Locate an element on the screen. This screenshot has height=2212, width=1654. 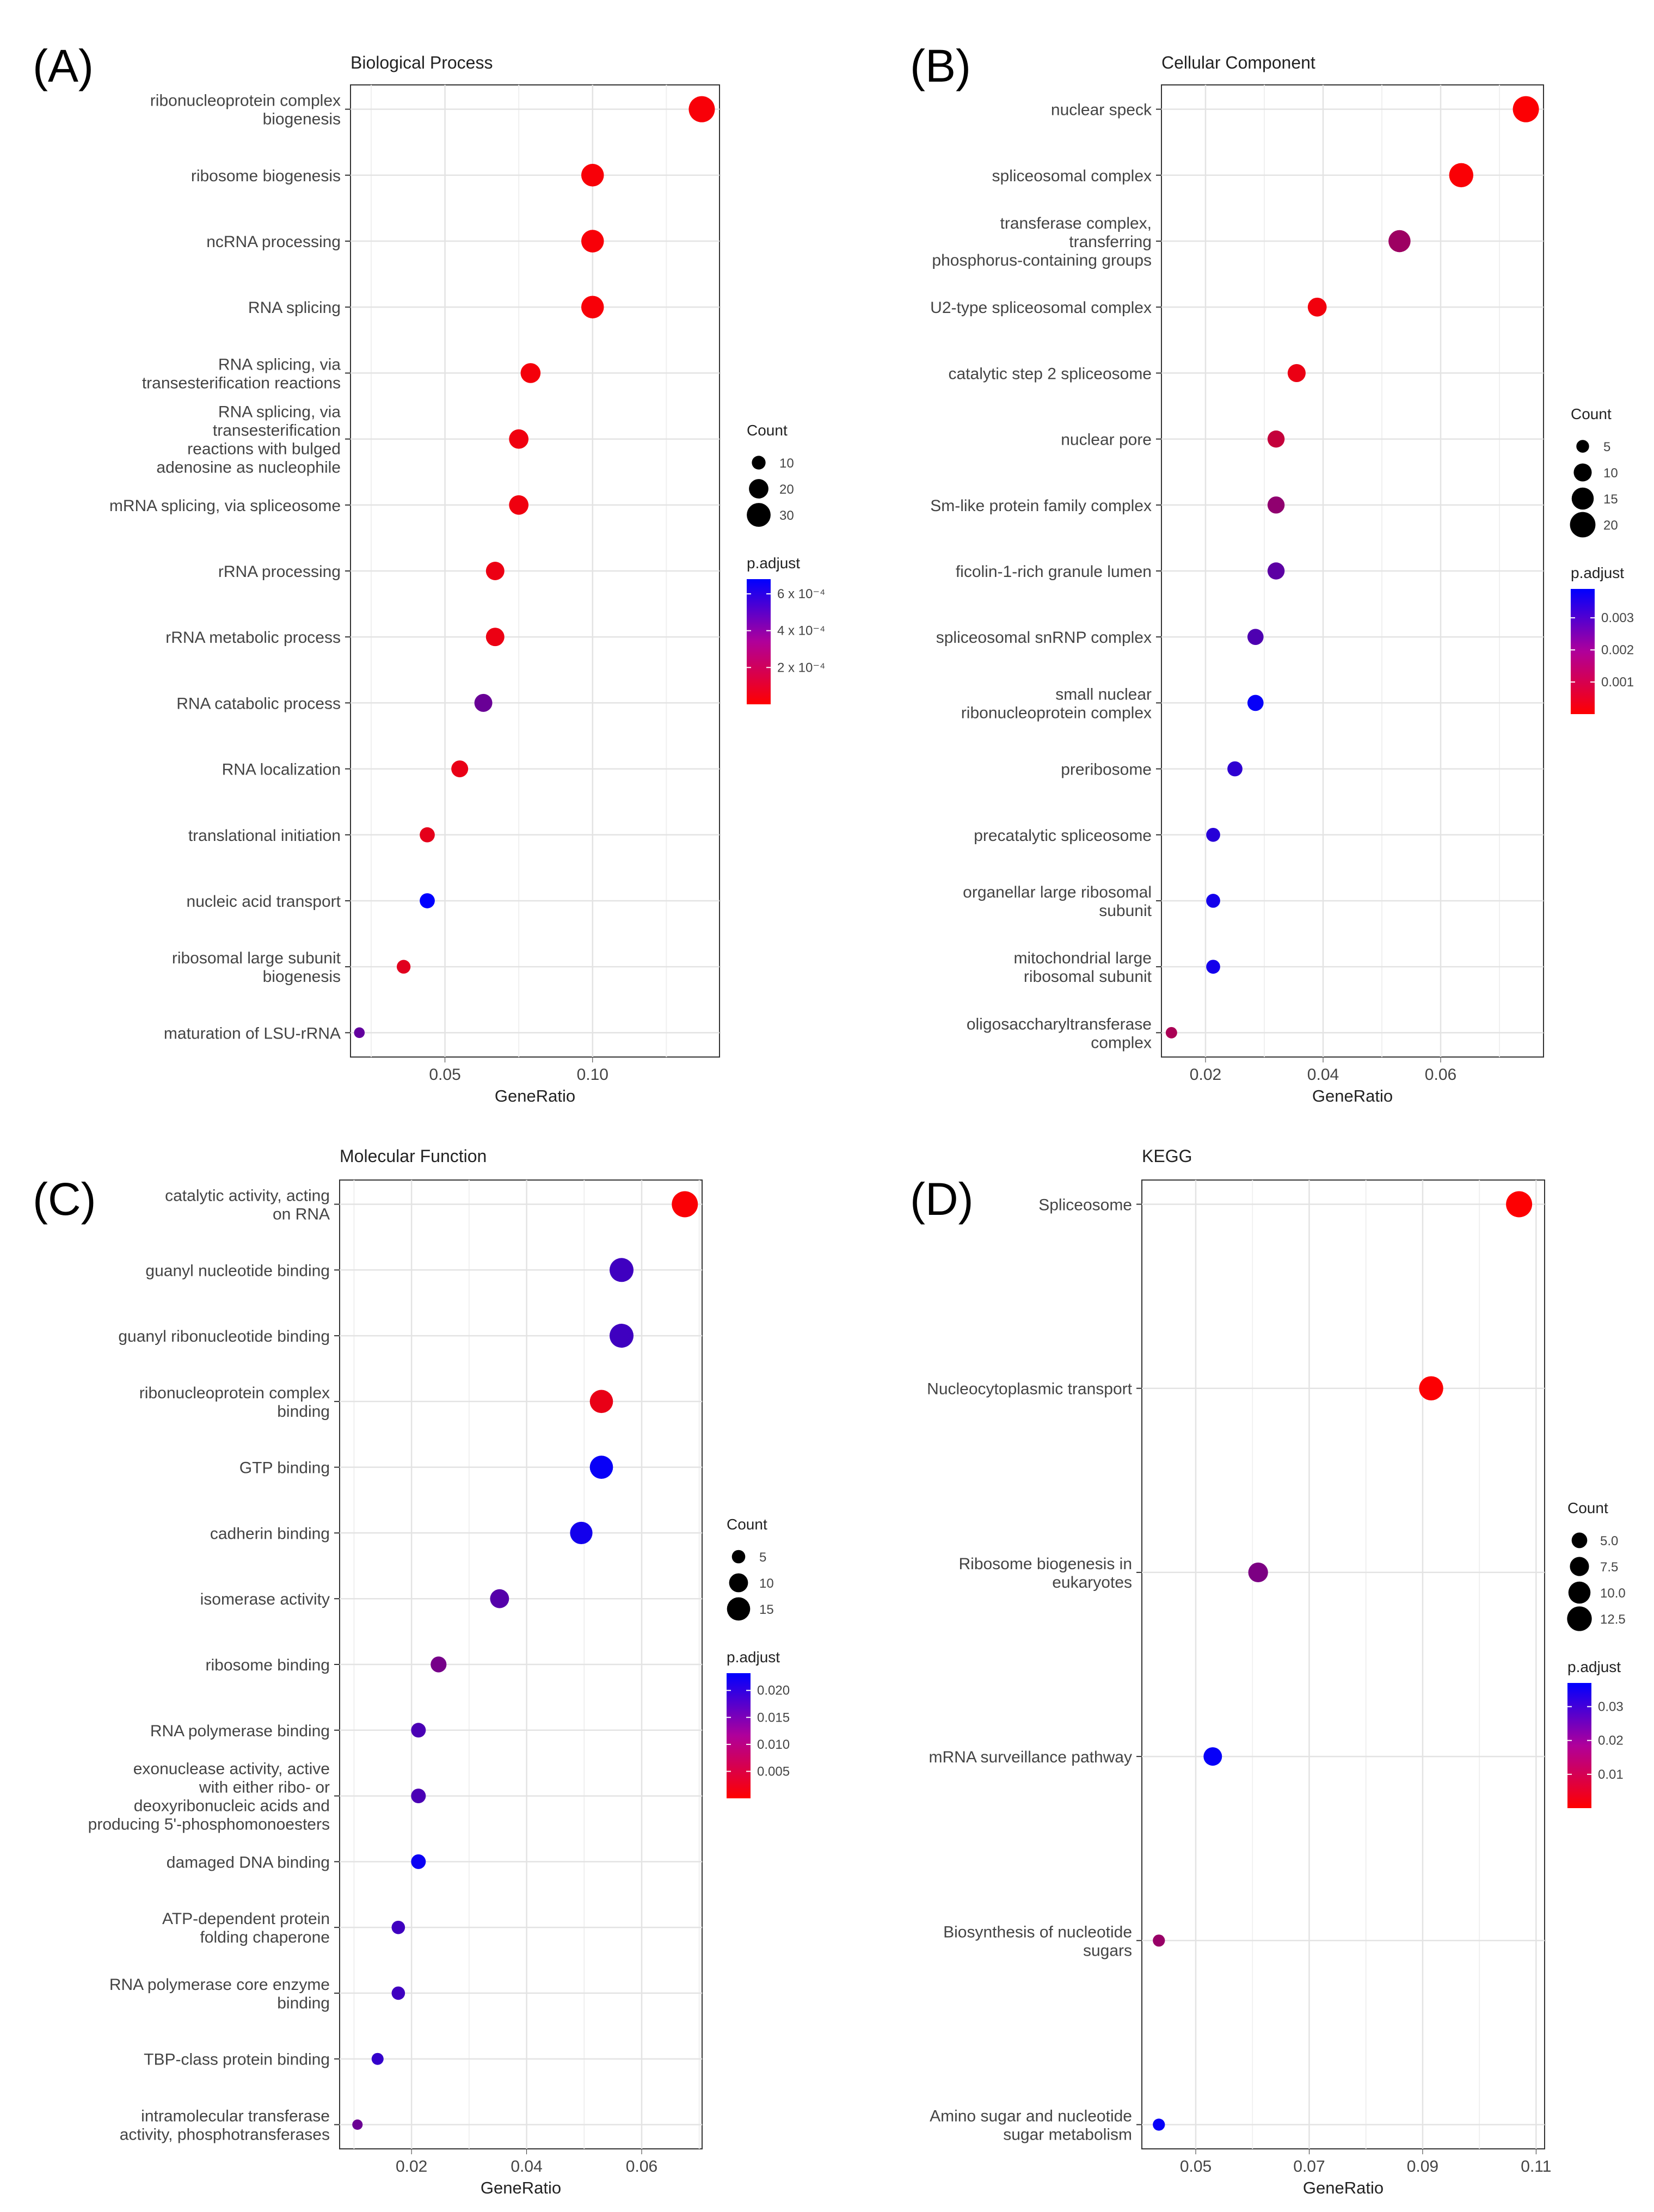
term-label: catalytic activity, acting on RNA is located at coordinates (247, 1205).